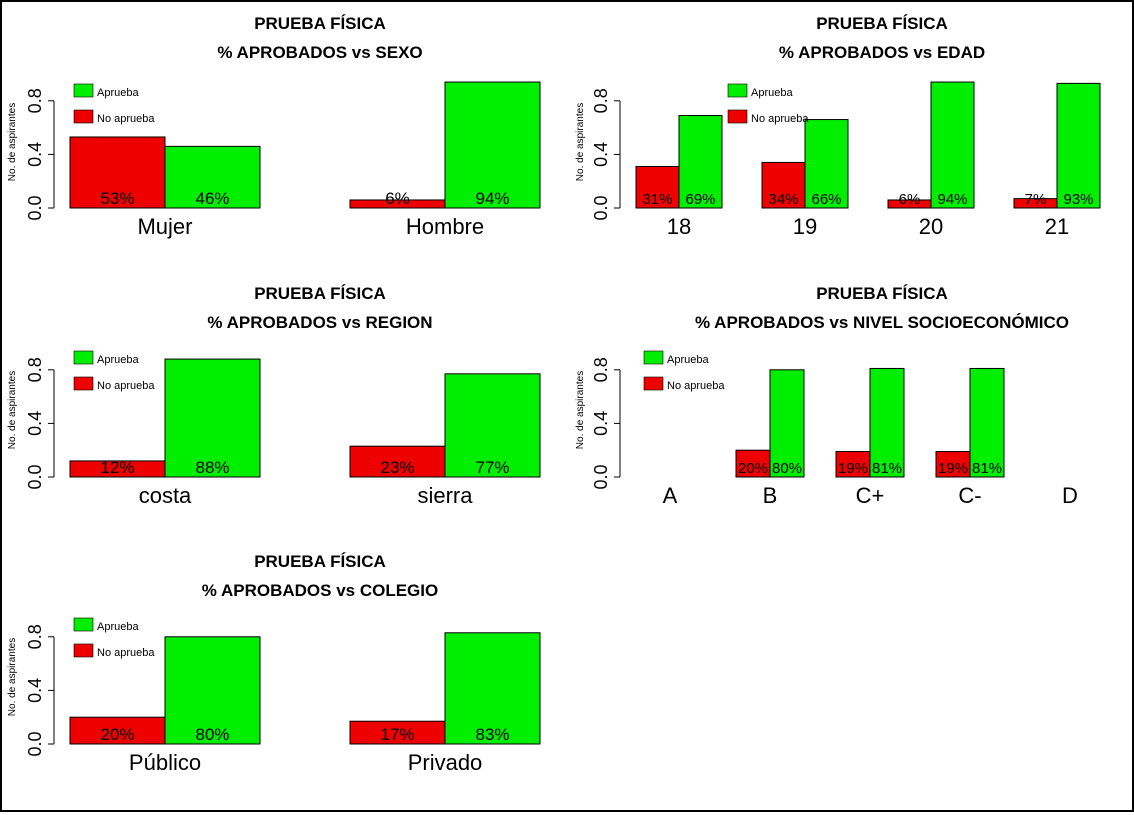  I want to click on x-category-label: Privado, so click(445, 762).